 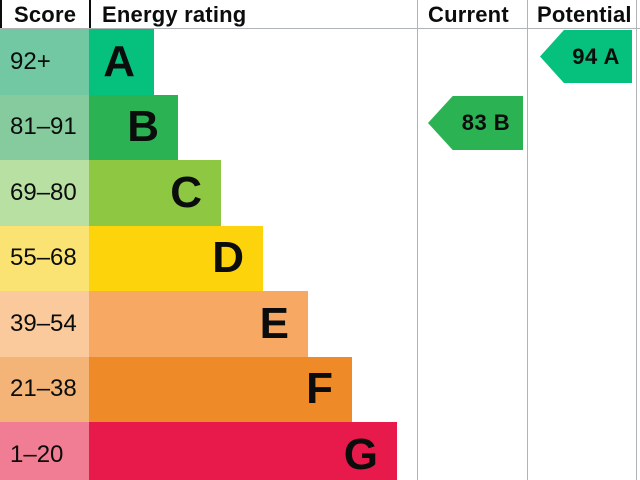 I want to click on potential-rating-arrow: 94 A, so click(x=586, y=56).